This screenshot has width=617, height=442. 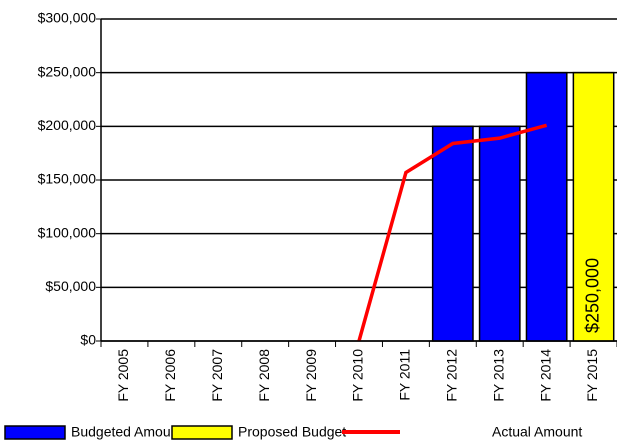 I want to click on legend-label: Budgeted Amount, so click(x=126, y=432).